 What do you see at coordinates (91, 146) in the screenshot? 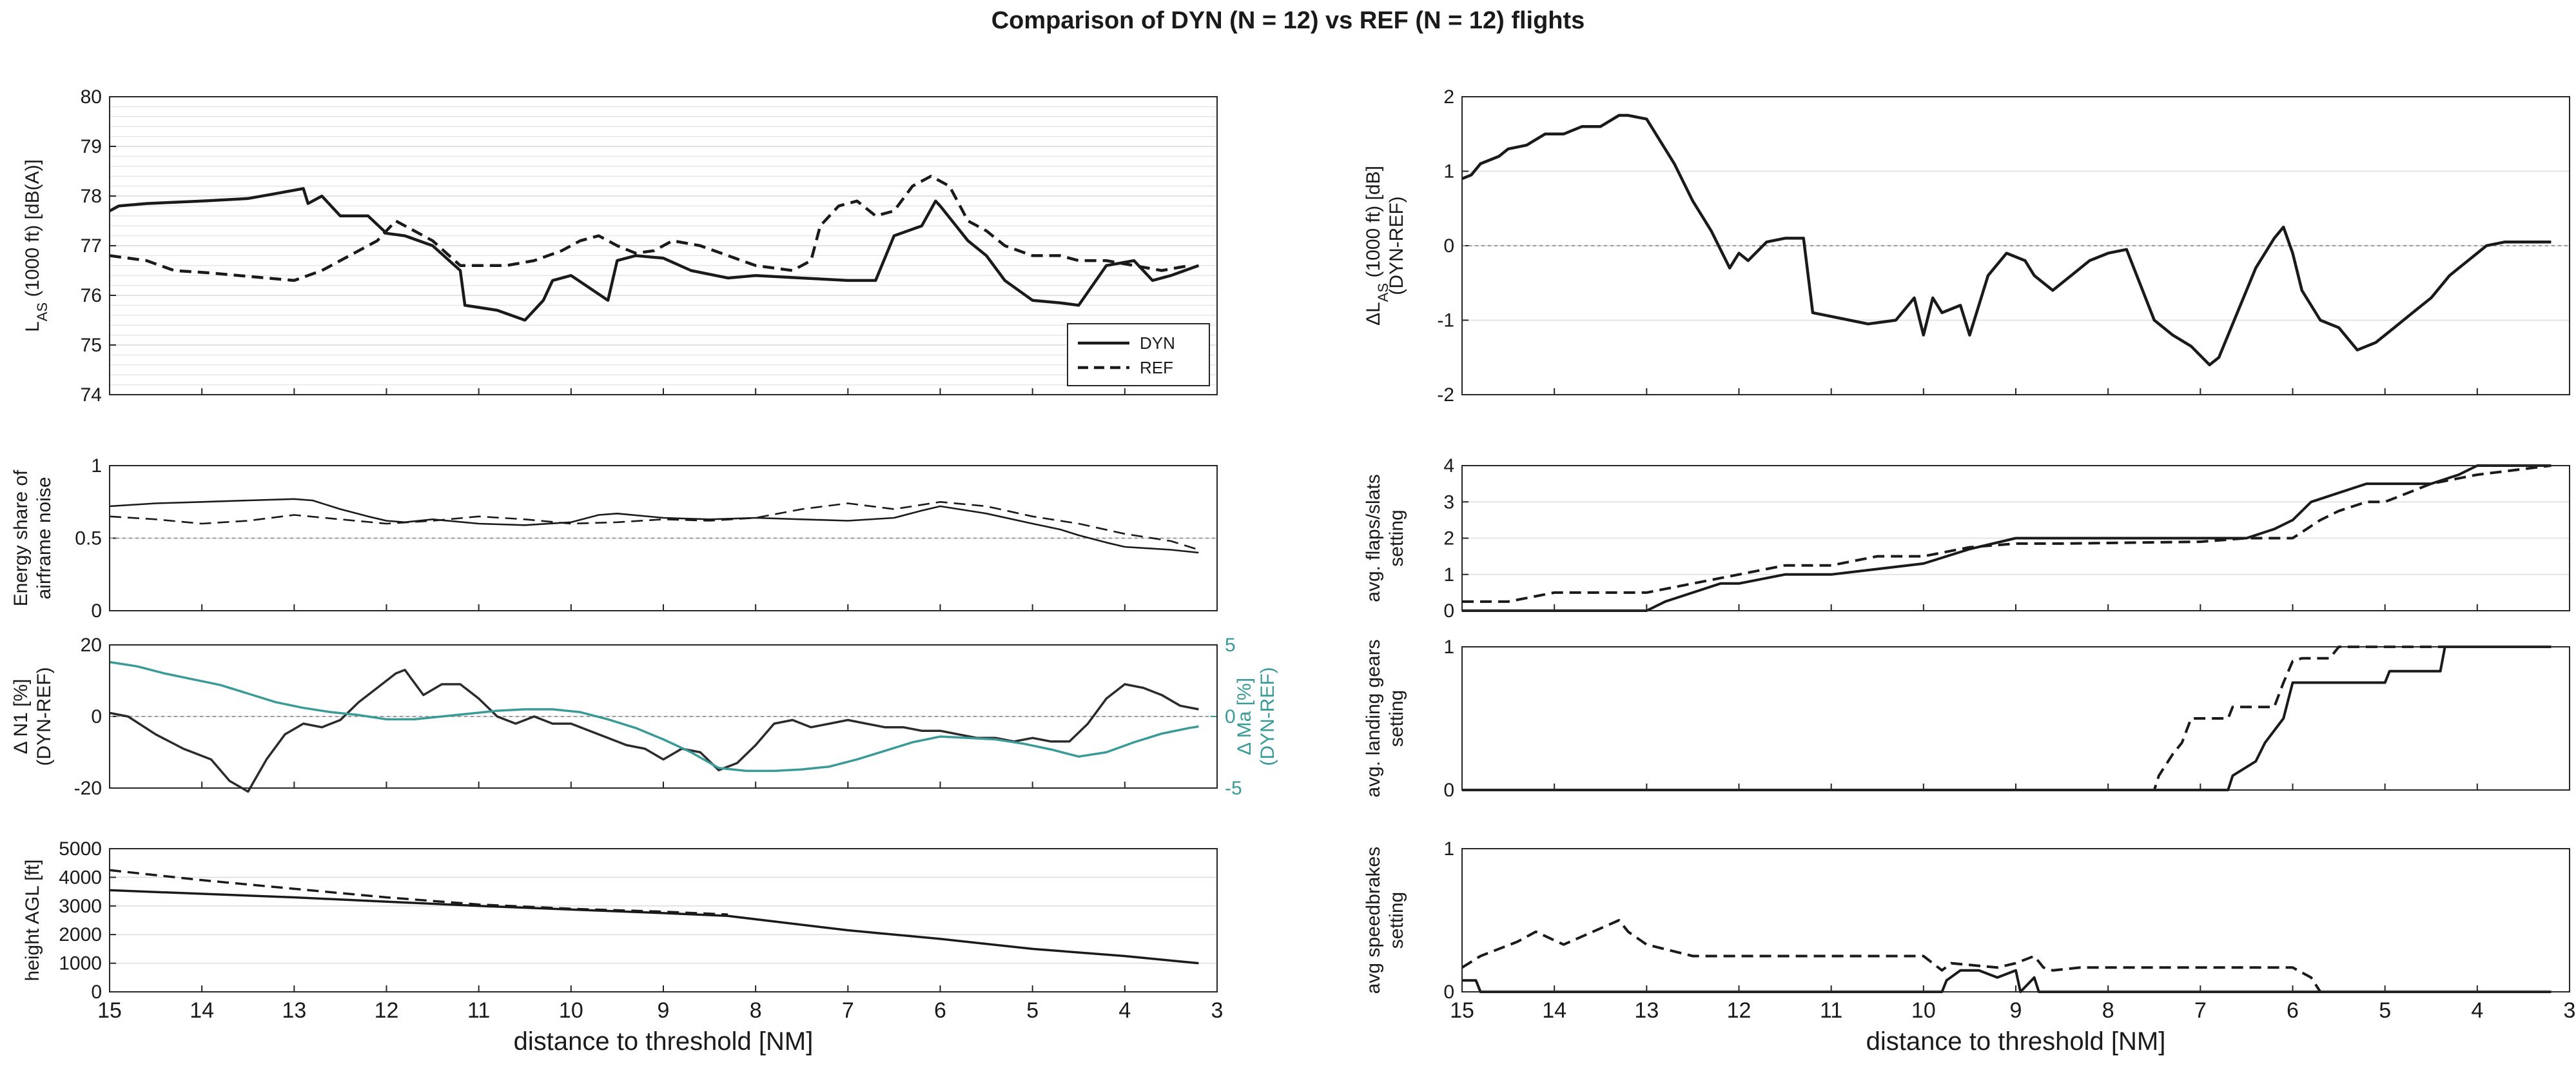
I see `y-tick-label: 79` at bounding box center [91, 146].